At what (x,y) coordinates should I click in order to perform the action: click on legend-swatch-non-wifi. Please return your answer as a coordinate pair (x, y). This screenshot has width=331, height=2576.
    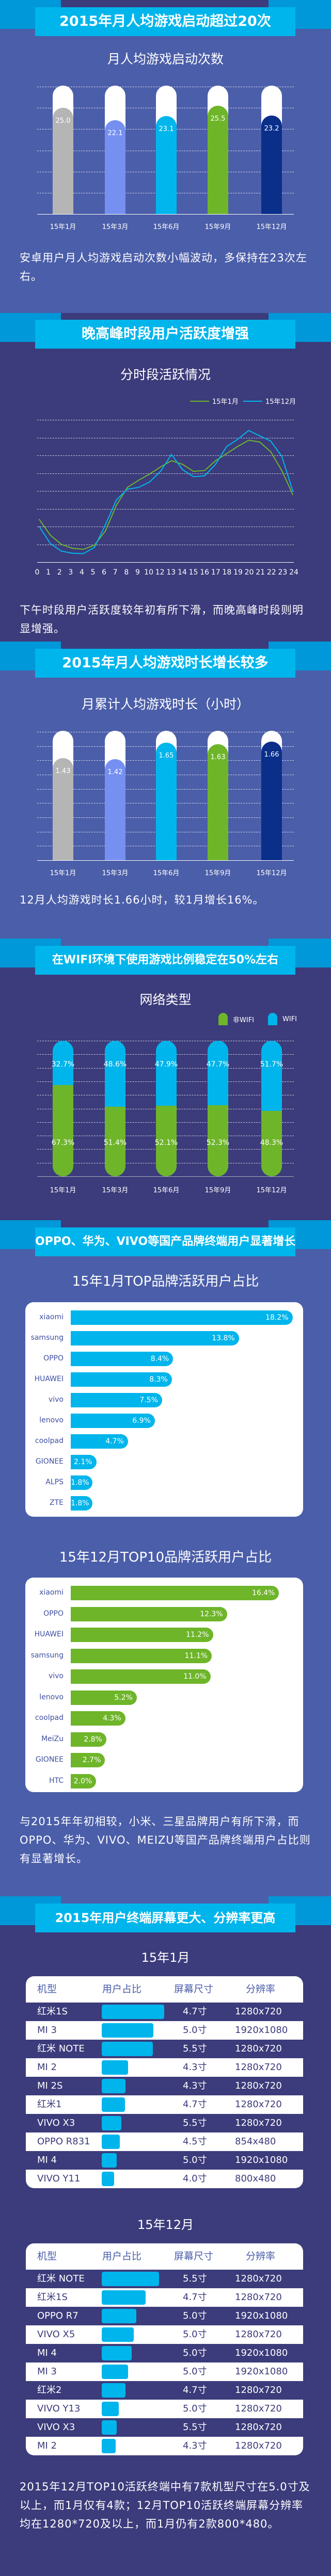
    Looking at the image, I should click on (223, 1019).